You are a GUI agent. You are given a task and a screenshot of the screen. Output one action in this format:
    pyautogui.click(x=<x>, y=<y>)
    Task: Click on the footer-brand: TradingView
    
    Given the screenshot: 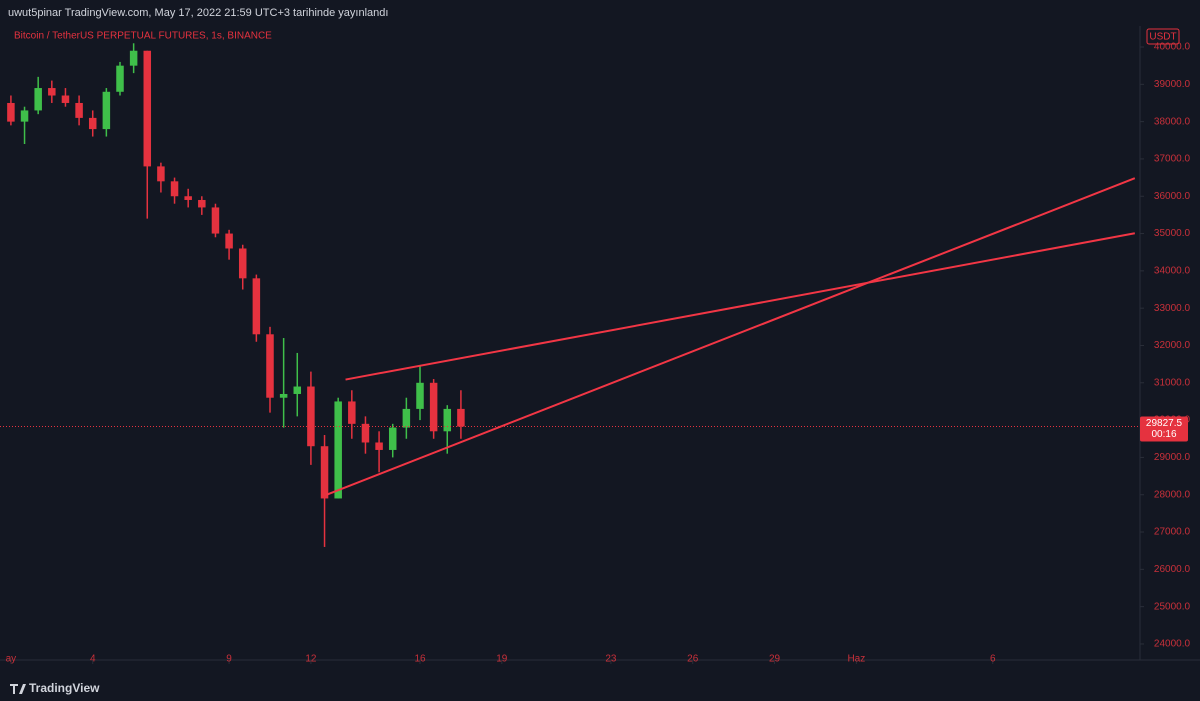 What is the action you would take?
    pyautogui.click(x=64, y=688)
    